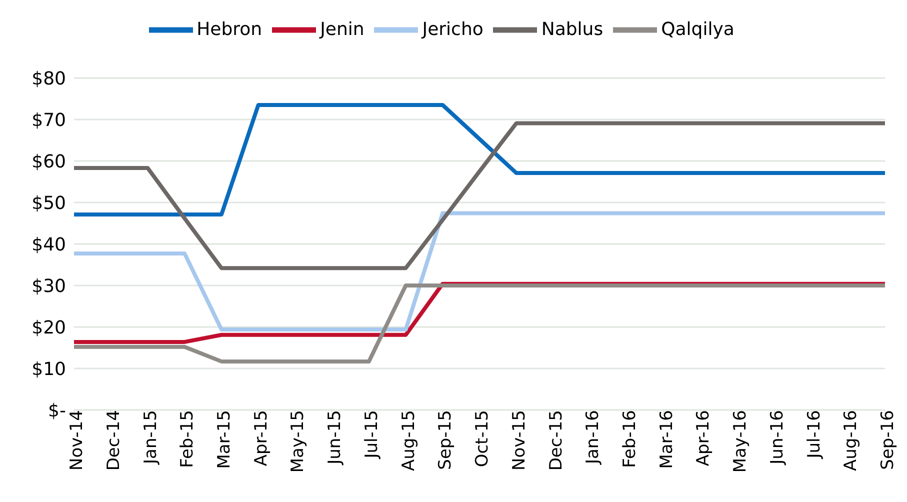 This screenshot has height=502, width=907. I want to click on x-tick-label: Mar-15, so click(224, 439).